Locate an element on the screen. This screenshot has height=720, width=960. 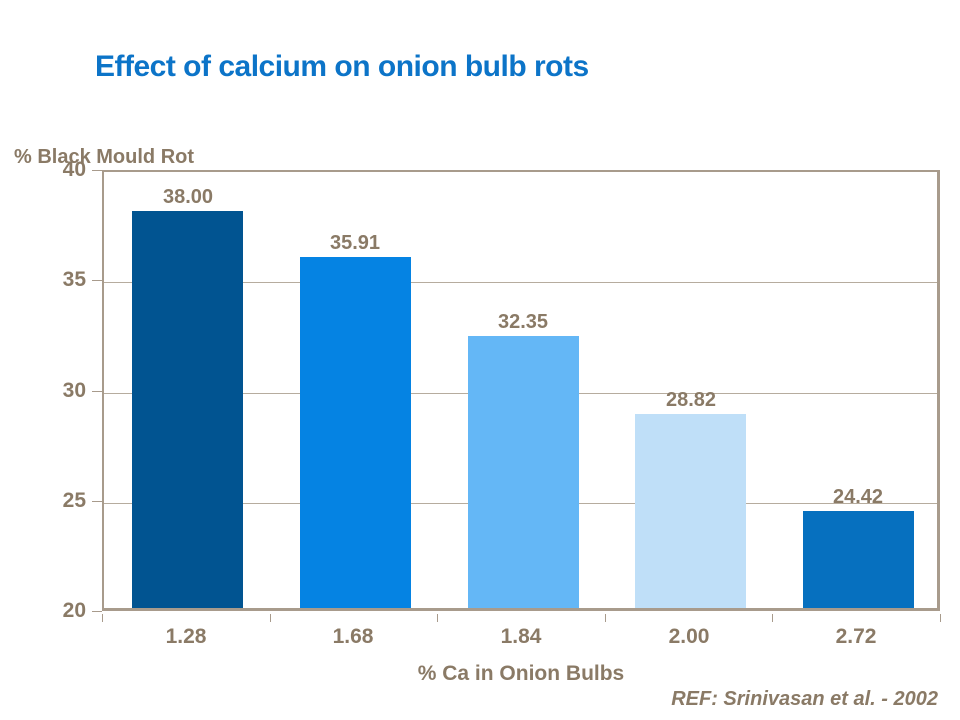
bar-value-label: 32.35 is located at coordinates (523, 322).